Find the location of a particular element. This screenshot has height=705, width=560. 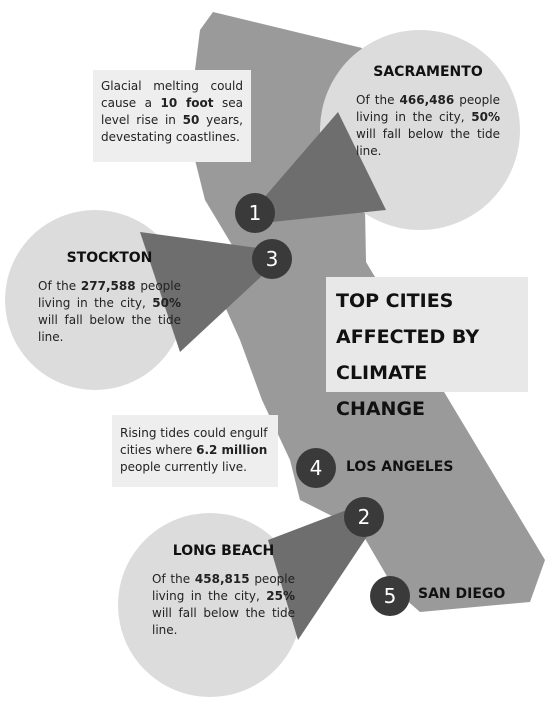

text: people currently live. is located at coordinates (183, 467).